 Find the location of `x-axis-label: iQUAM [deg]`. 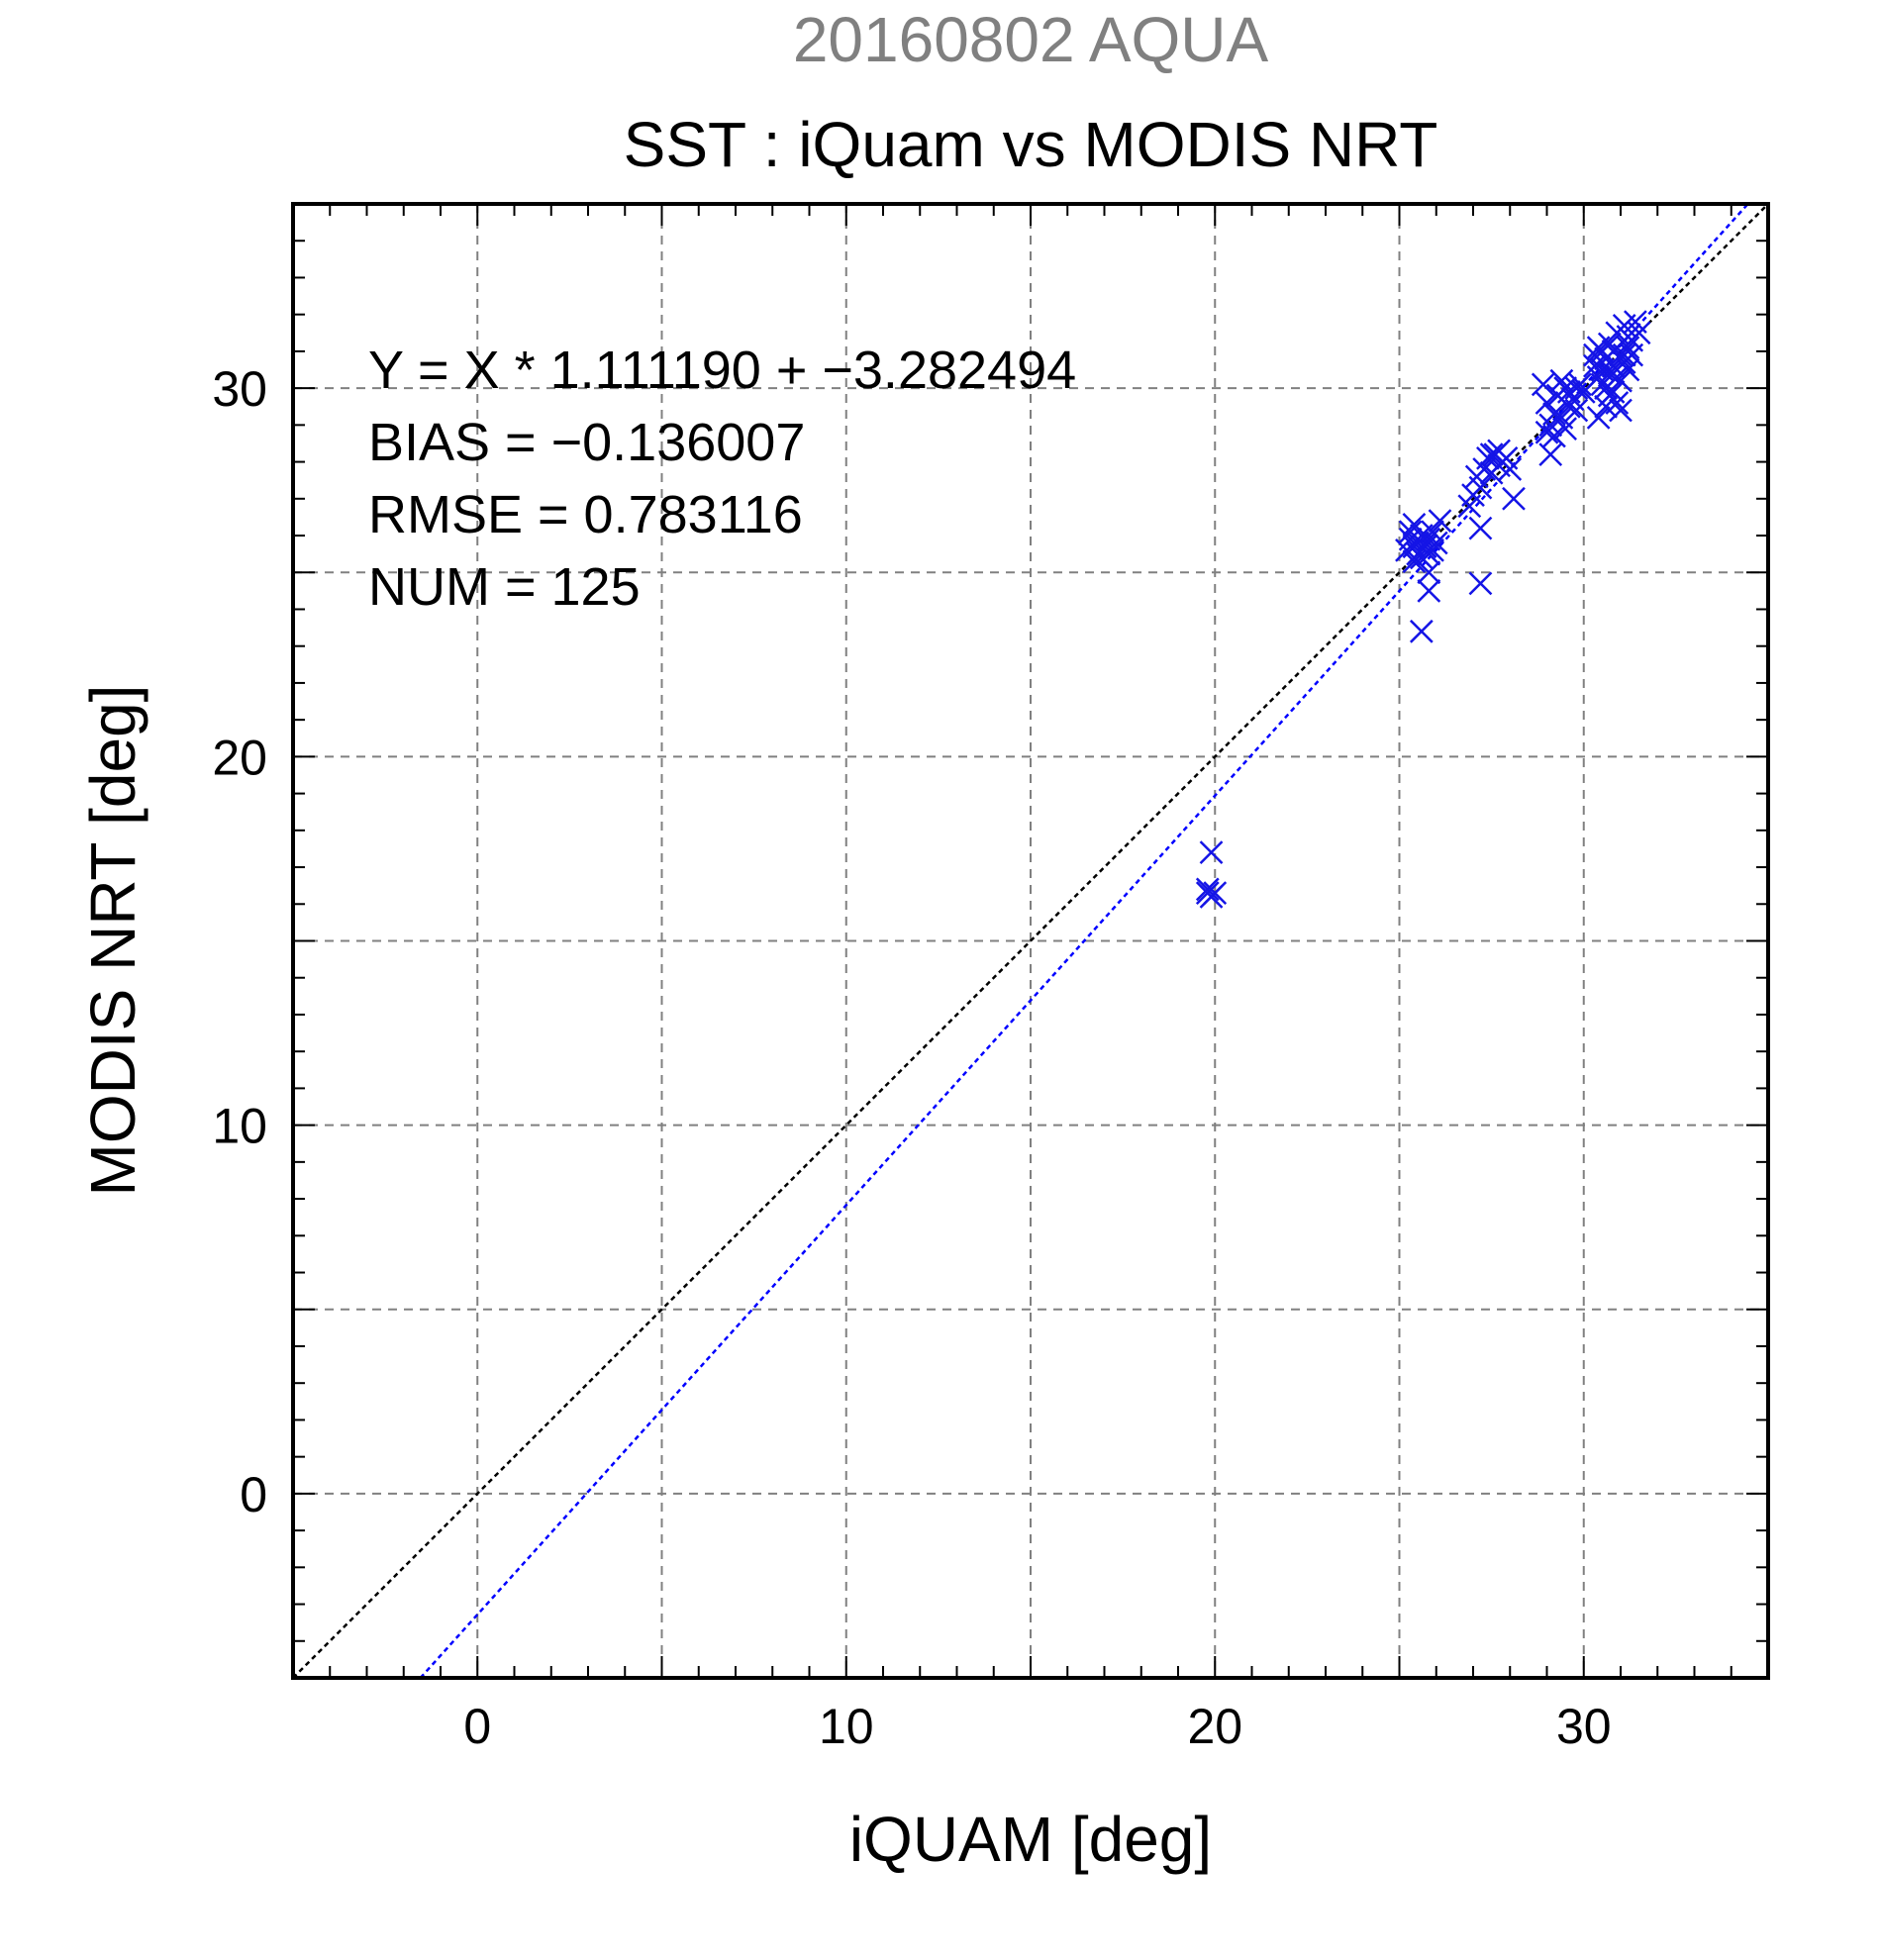

x-axis-label: iQUAM [deg] is located at coordinates (1030, 1839).